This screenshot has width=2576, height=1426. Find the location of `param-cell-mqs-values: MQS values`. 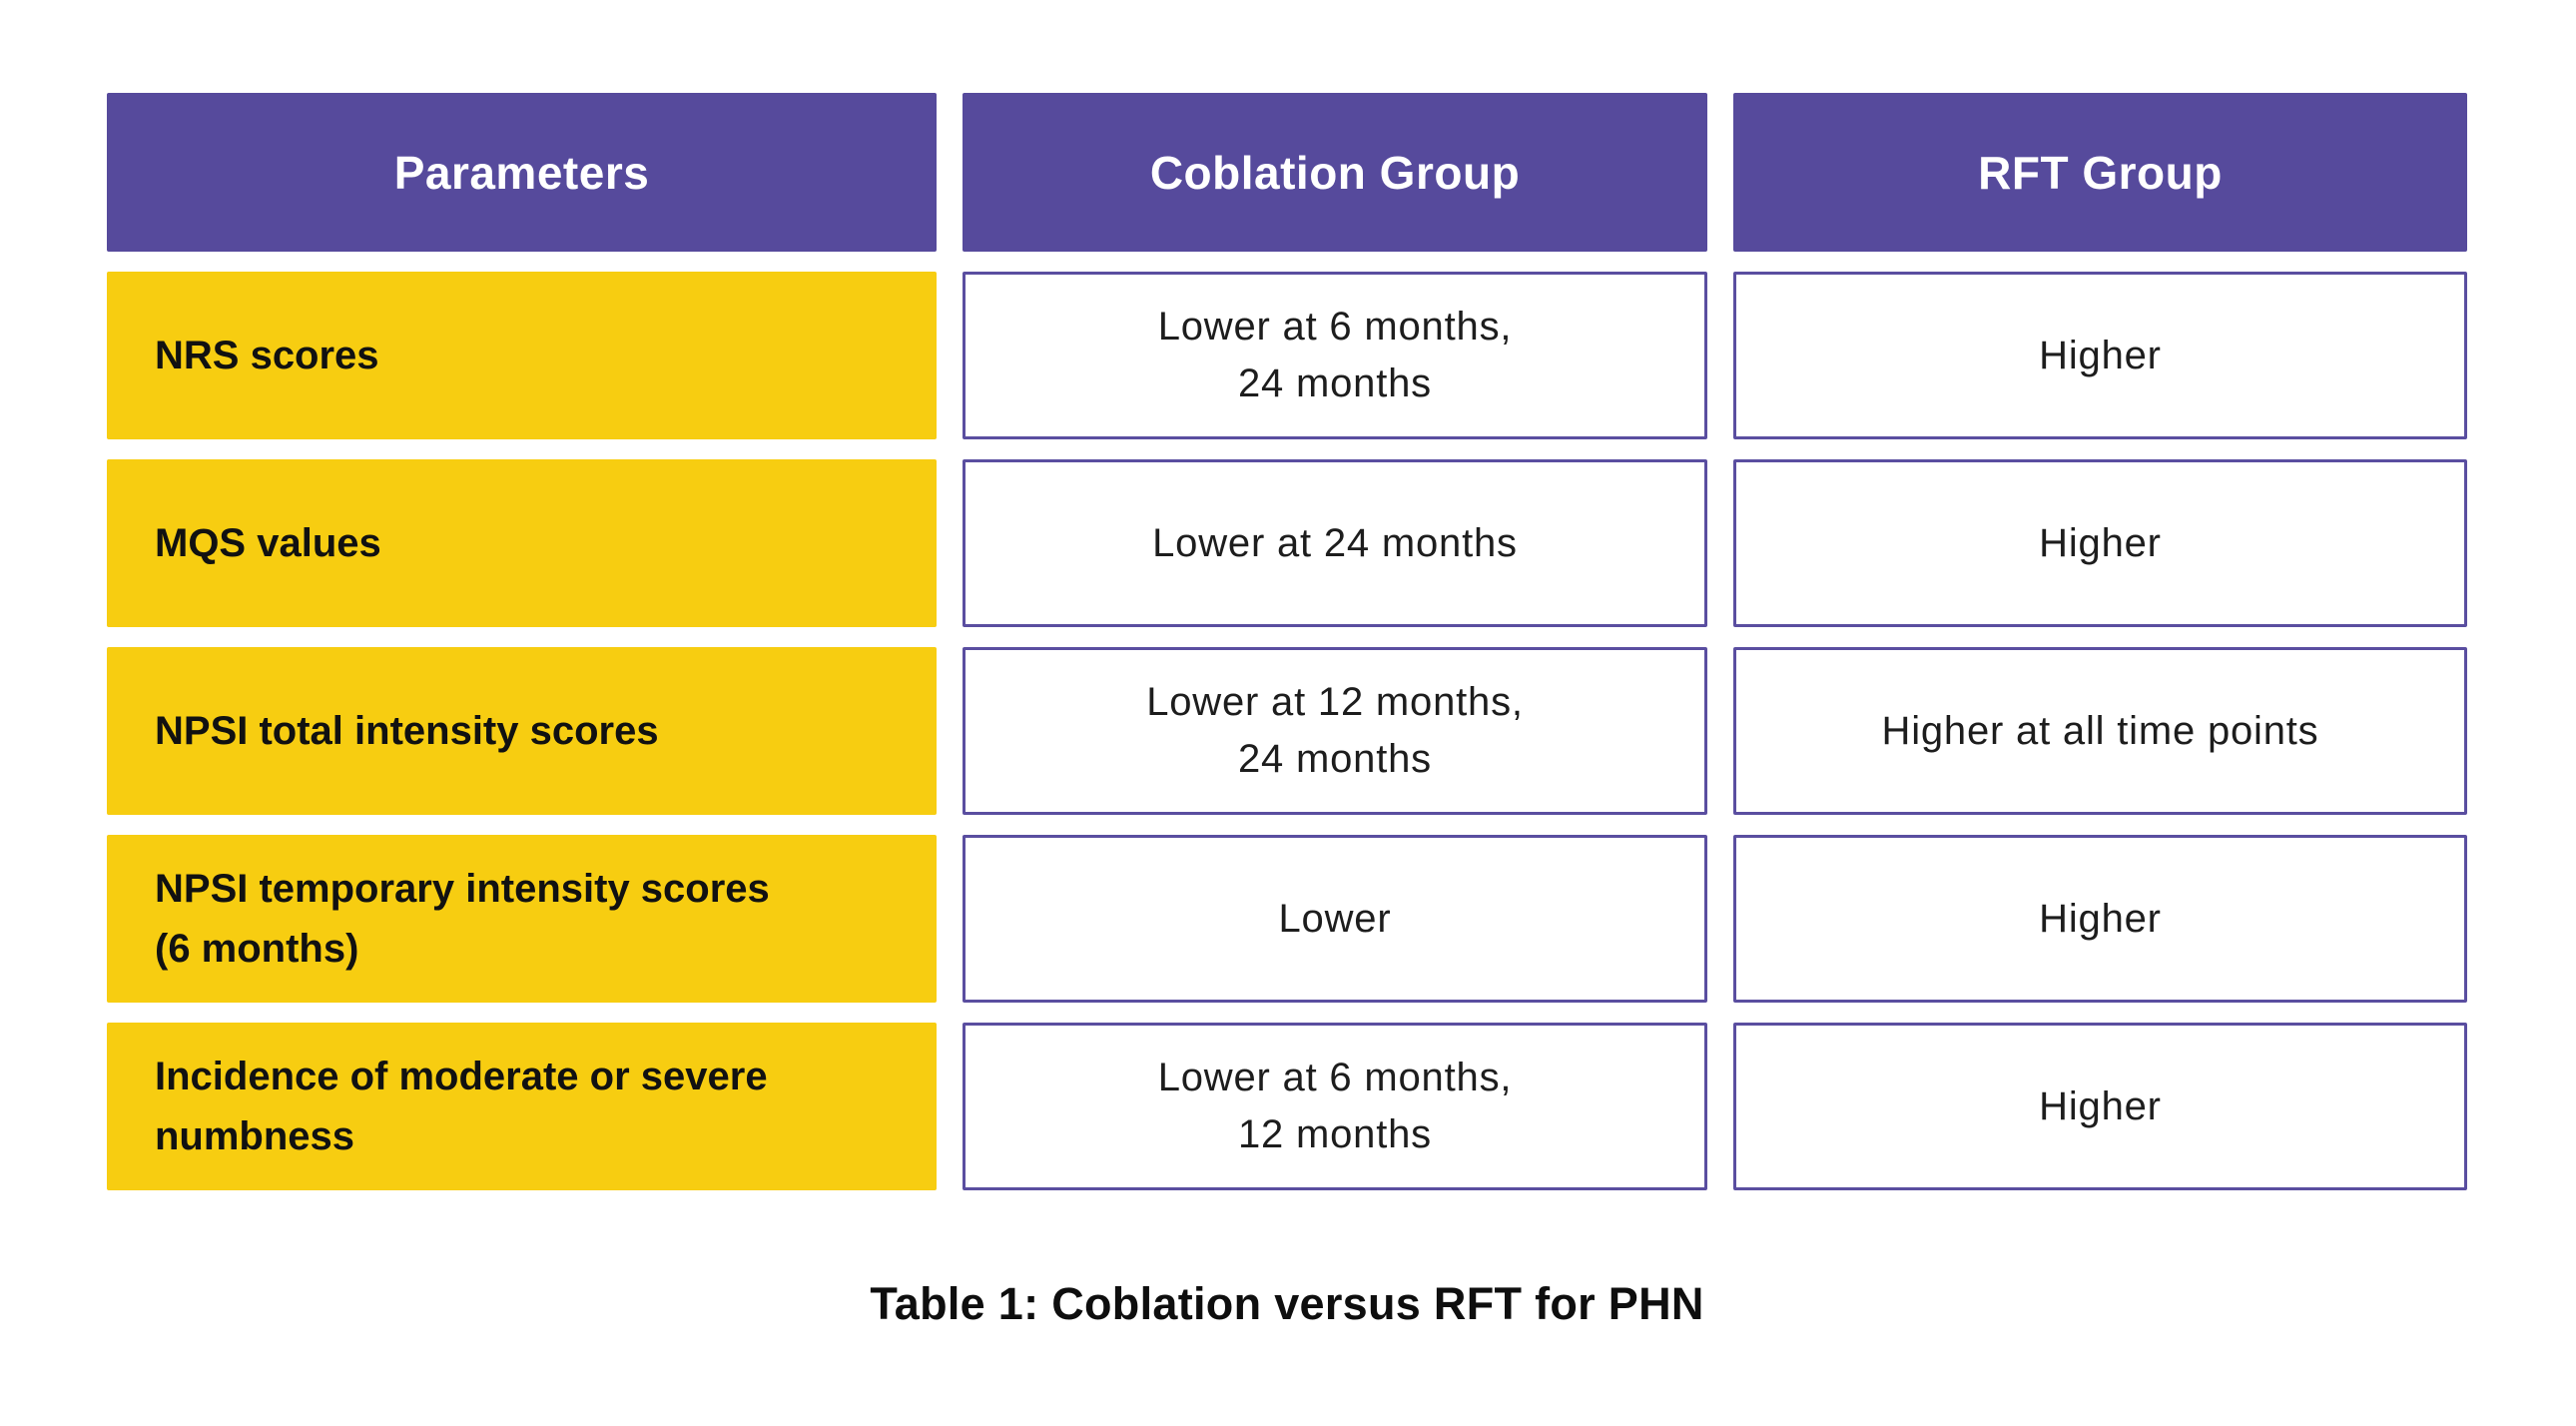

param-cell-mqs-values: MQS values is located at coordinates (522, 543).